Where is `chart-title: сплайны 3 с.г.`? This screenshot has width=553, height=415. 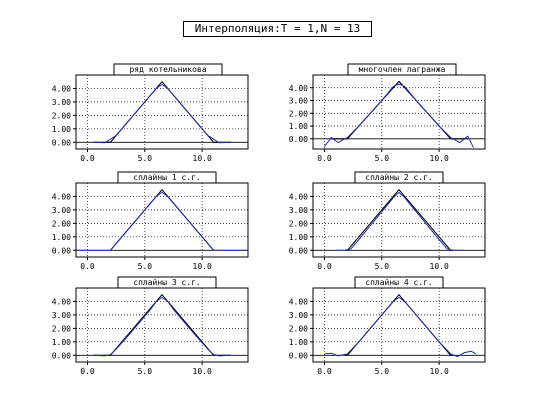
chart-title: сплайны 3 с.г. is located at coordinates (166, 282).